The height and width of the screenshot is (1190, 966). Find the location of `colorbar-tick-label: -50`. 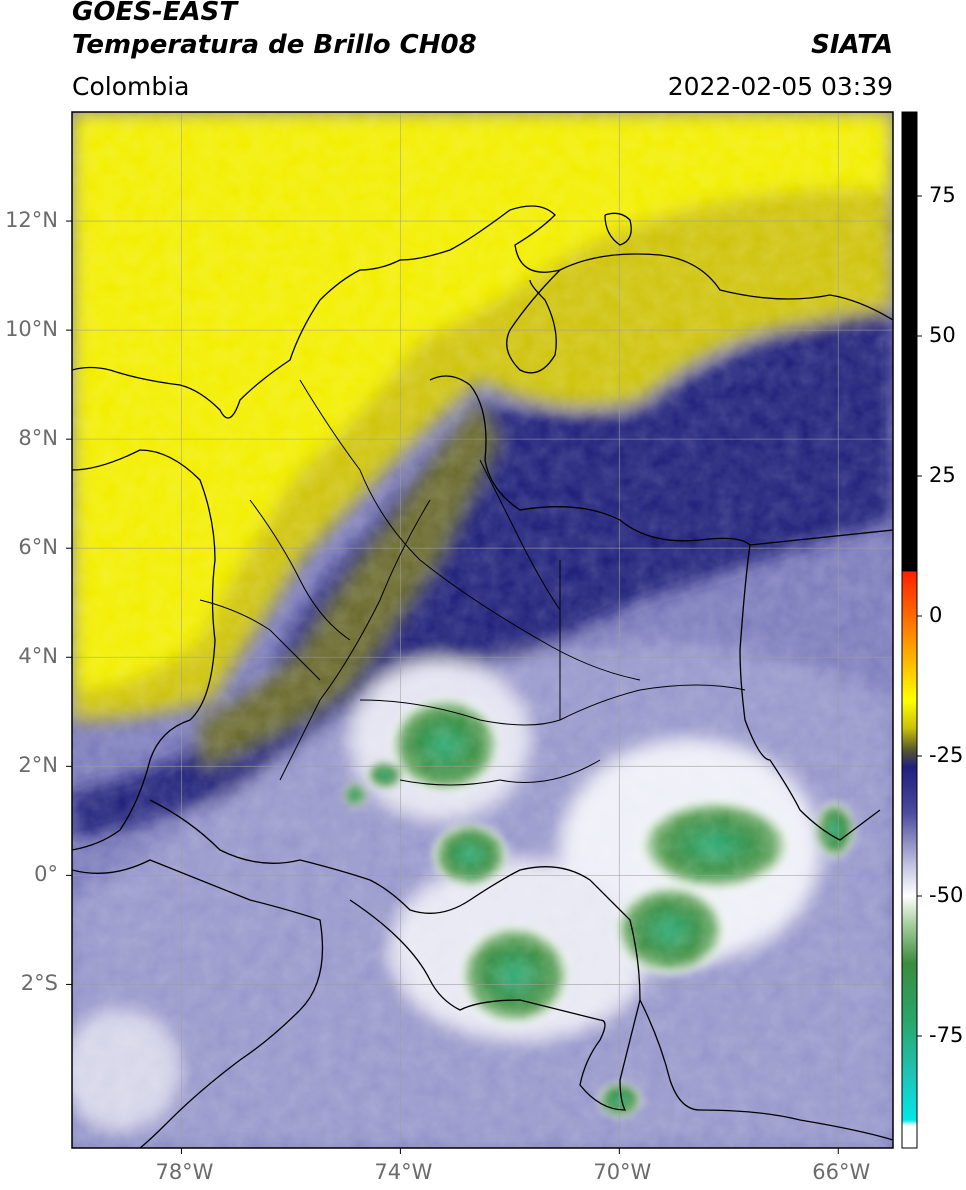

colorbar-tick-label: -50 is located at coordinates (946, 895).